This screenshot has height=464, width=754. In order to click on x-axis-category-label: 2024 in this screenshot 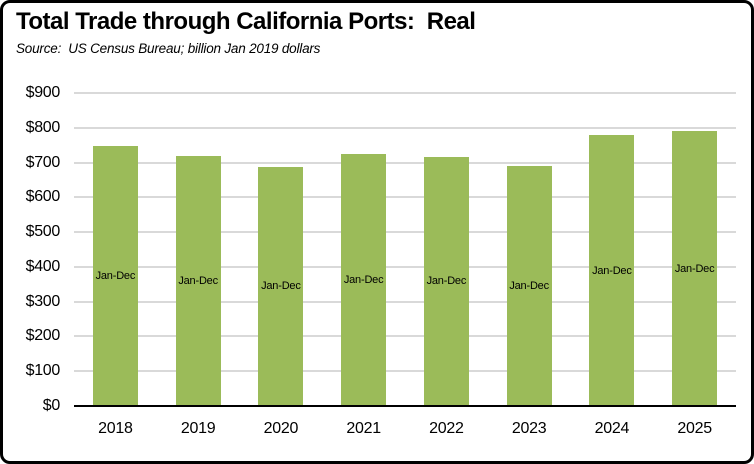, I will do `click(612, 428)`.